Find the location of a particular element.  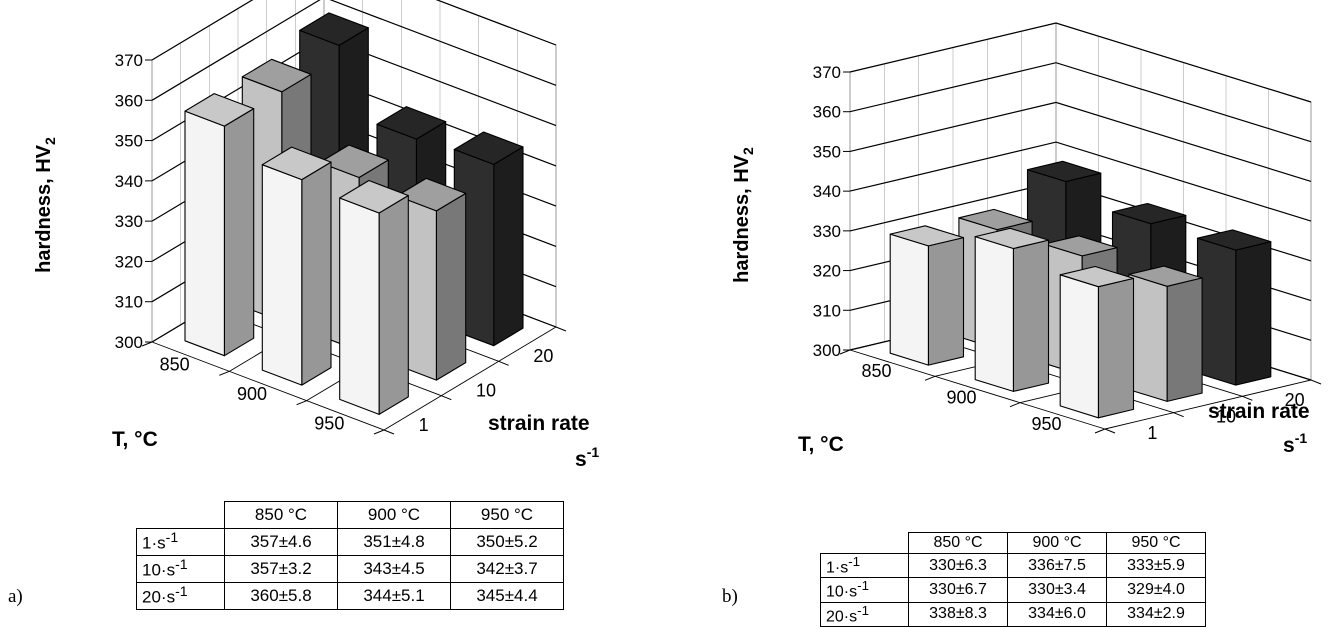

table-row: 1·s-1 330±6.3 336±7.5 333±5.9 is located at coordinates (1013, 565).